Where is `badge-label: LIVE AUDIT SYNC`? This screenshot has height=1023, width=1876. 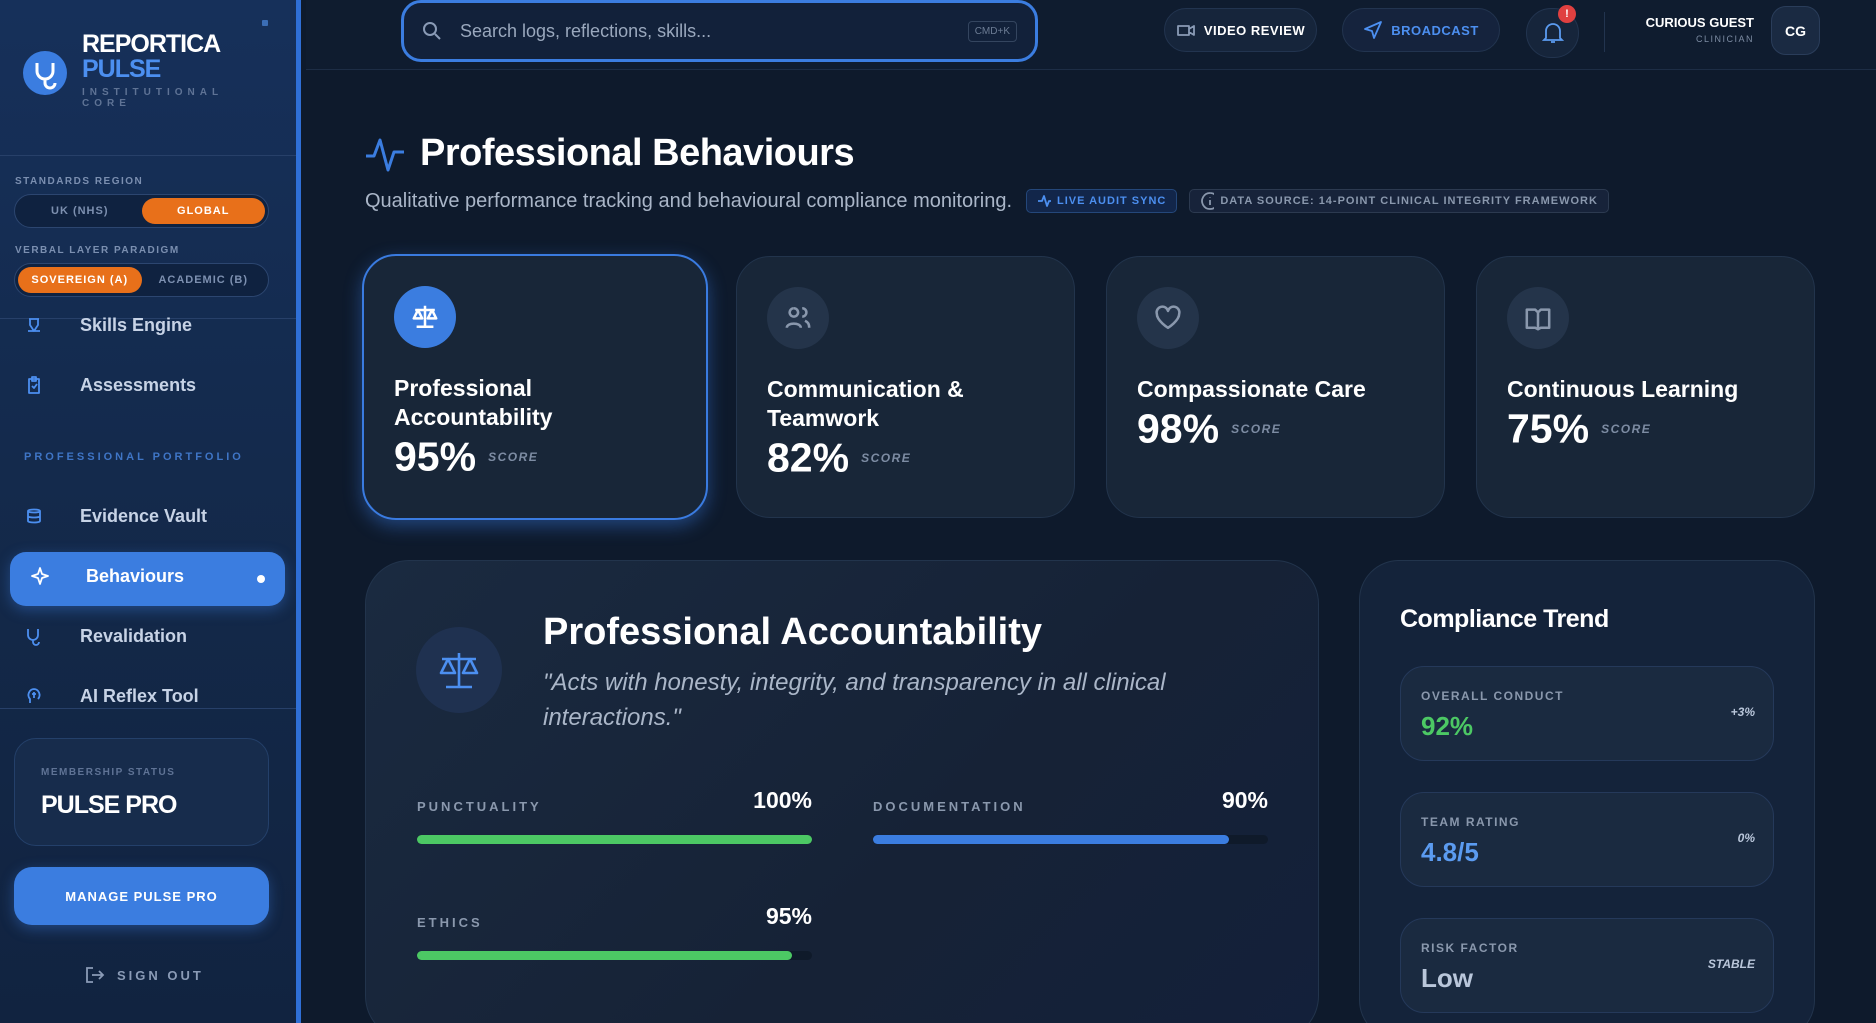
badge-label: LIVE AUDIT SYNC is located at coordinates (1112, 201).